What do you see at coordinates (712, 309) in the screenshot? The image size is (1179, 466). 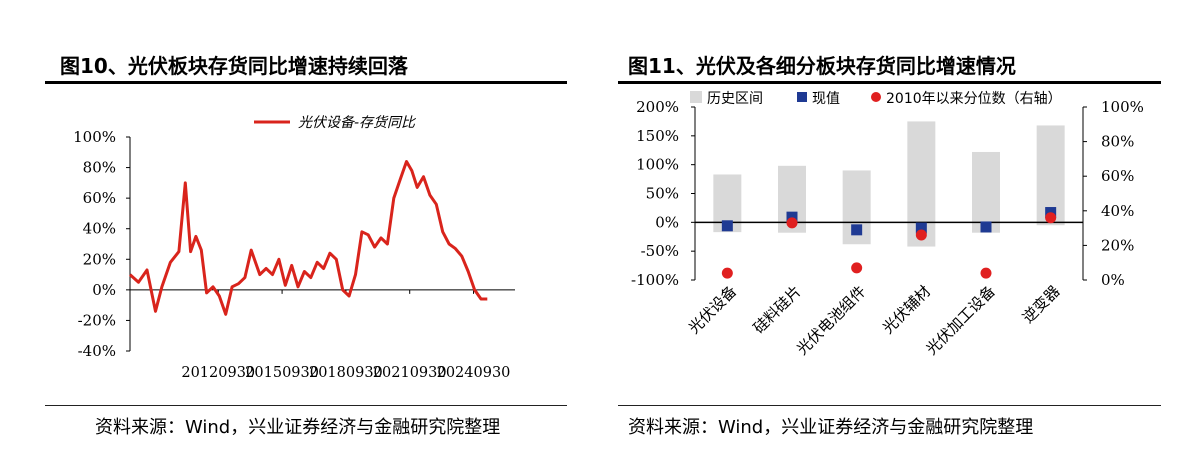 I see `x-category-label: 光伏设备` at bounding box center [712, 309].